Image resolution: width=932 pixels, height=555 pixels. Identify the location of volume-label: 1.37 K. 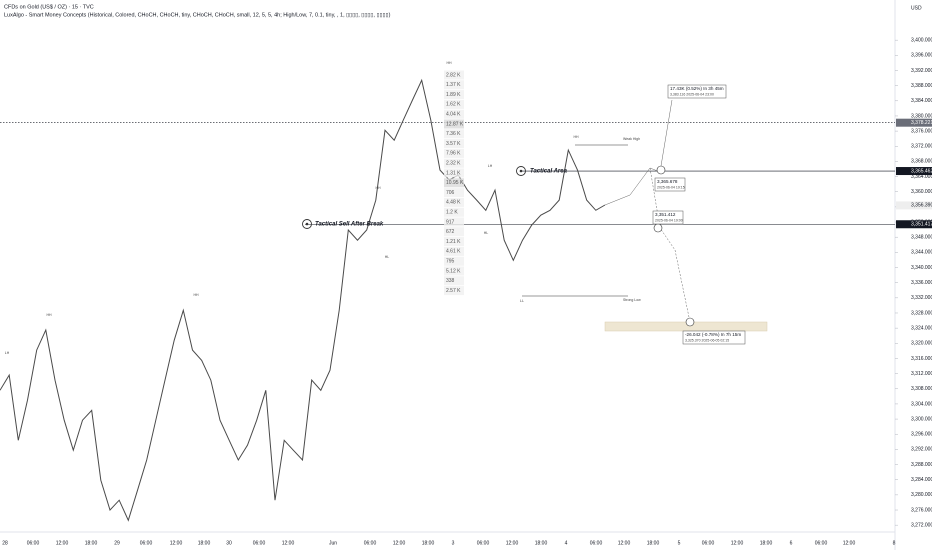
(453, 85).